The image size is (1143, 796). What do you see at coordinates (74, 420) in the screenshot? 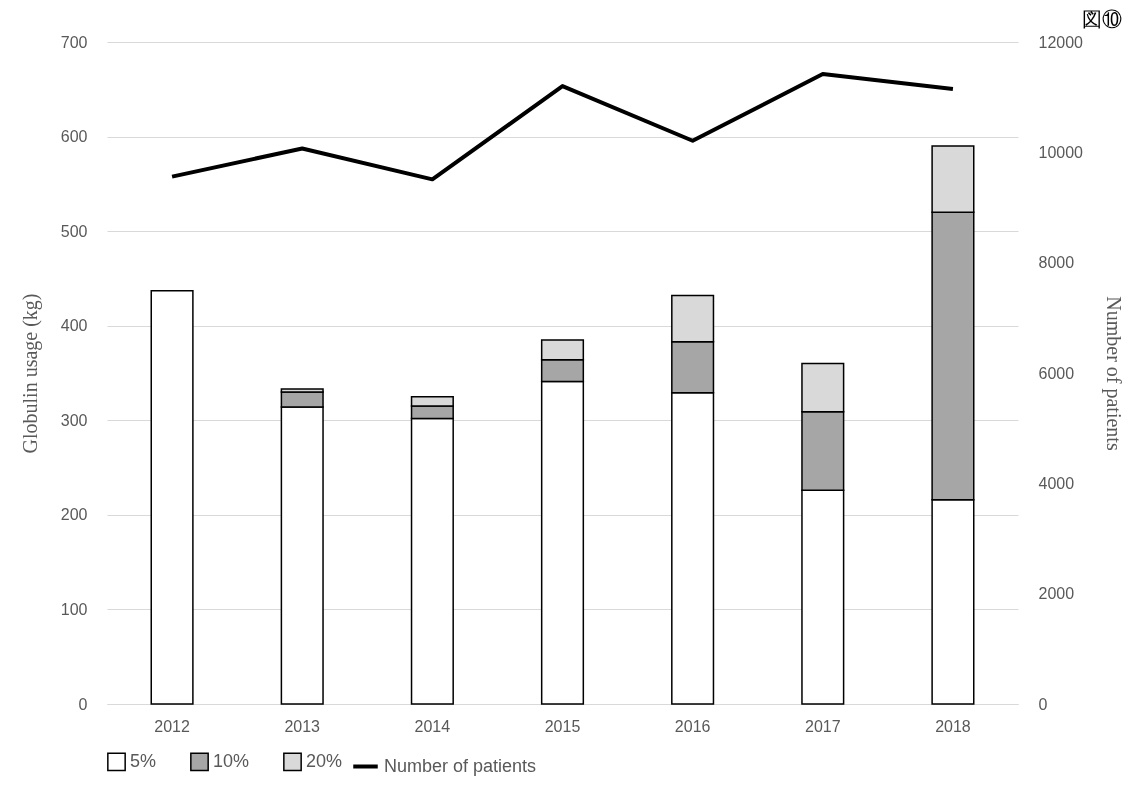
I see `y-tick-label: 300` at bounding box center [74, 420].